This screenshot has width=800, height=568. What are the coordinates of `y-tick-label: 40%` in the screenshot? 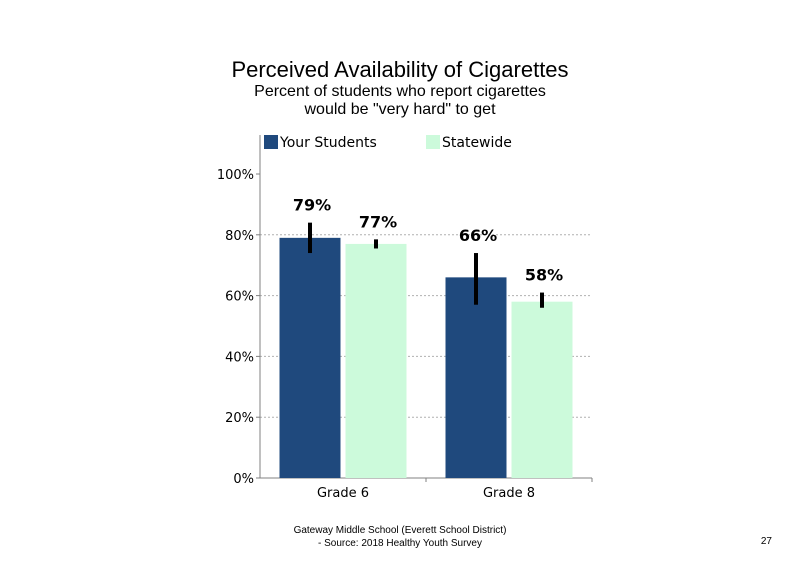 It's located at (239, 357).